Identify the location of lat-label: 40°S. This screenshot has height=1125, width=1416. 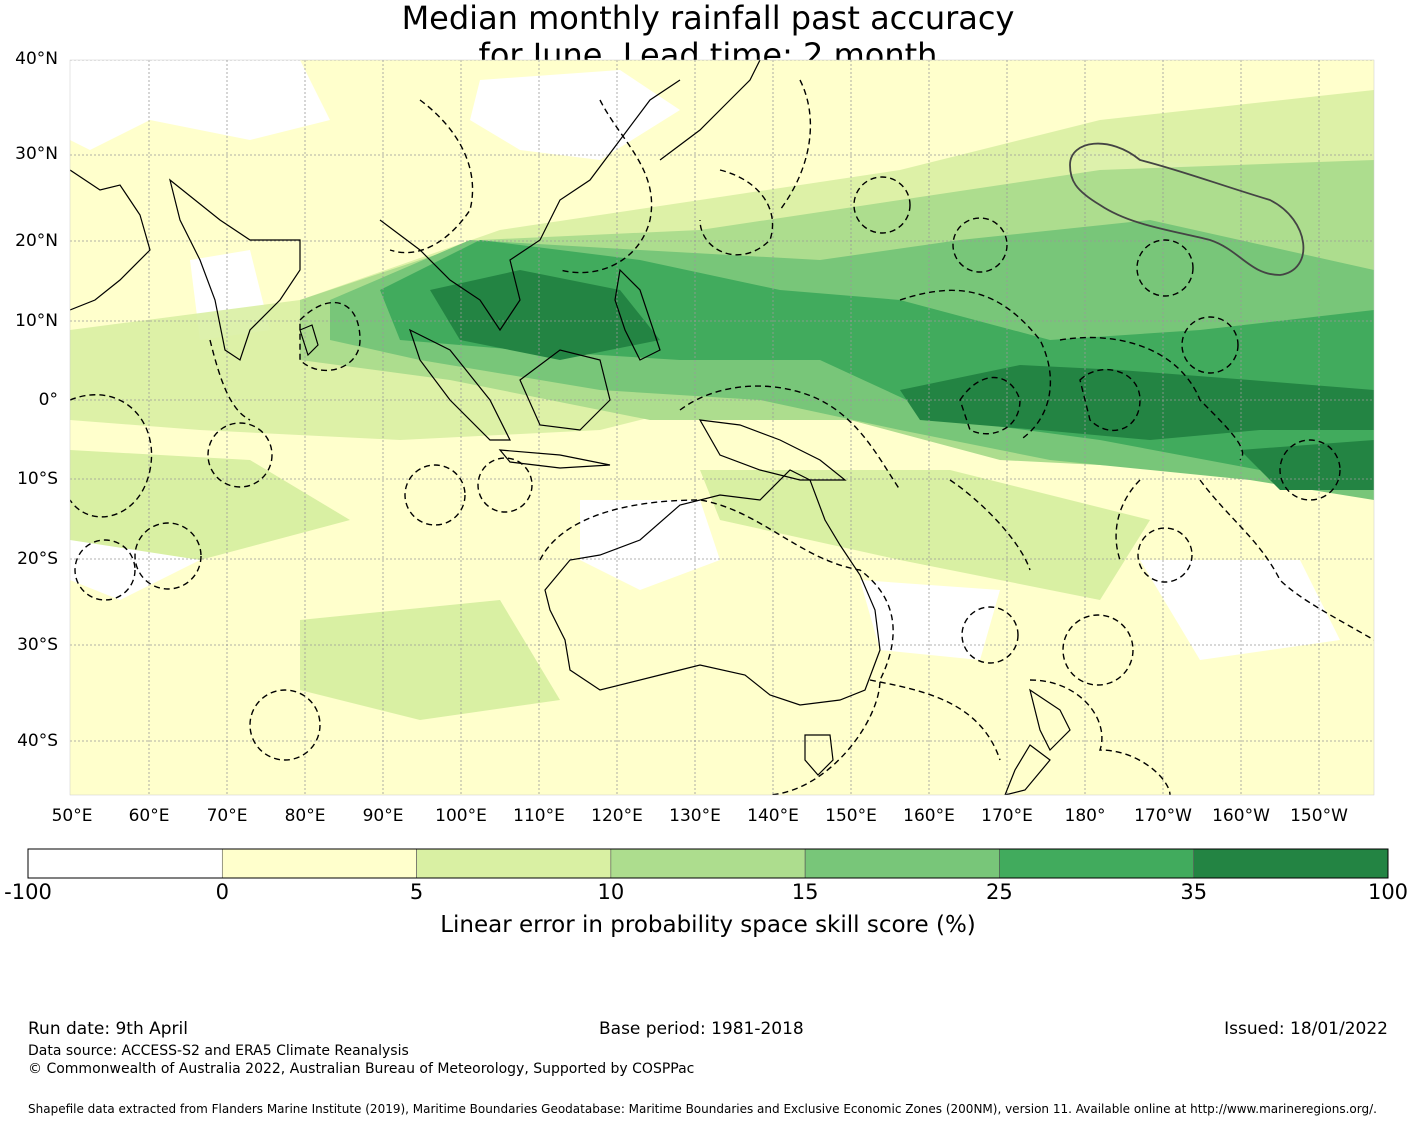
(37, 741).